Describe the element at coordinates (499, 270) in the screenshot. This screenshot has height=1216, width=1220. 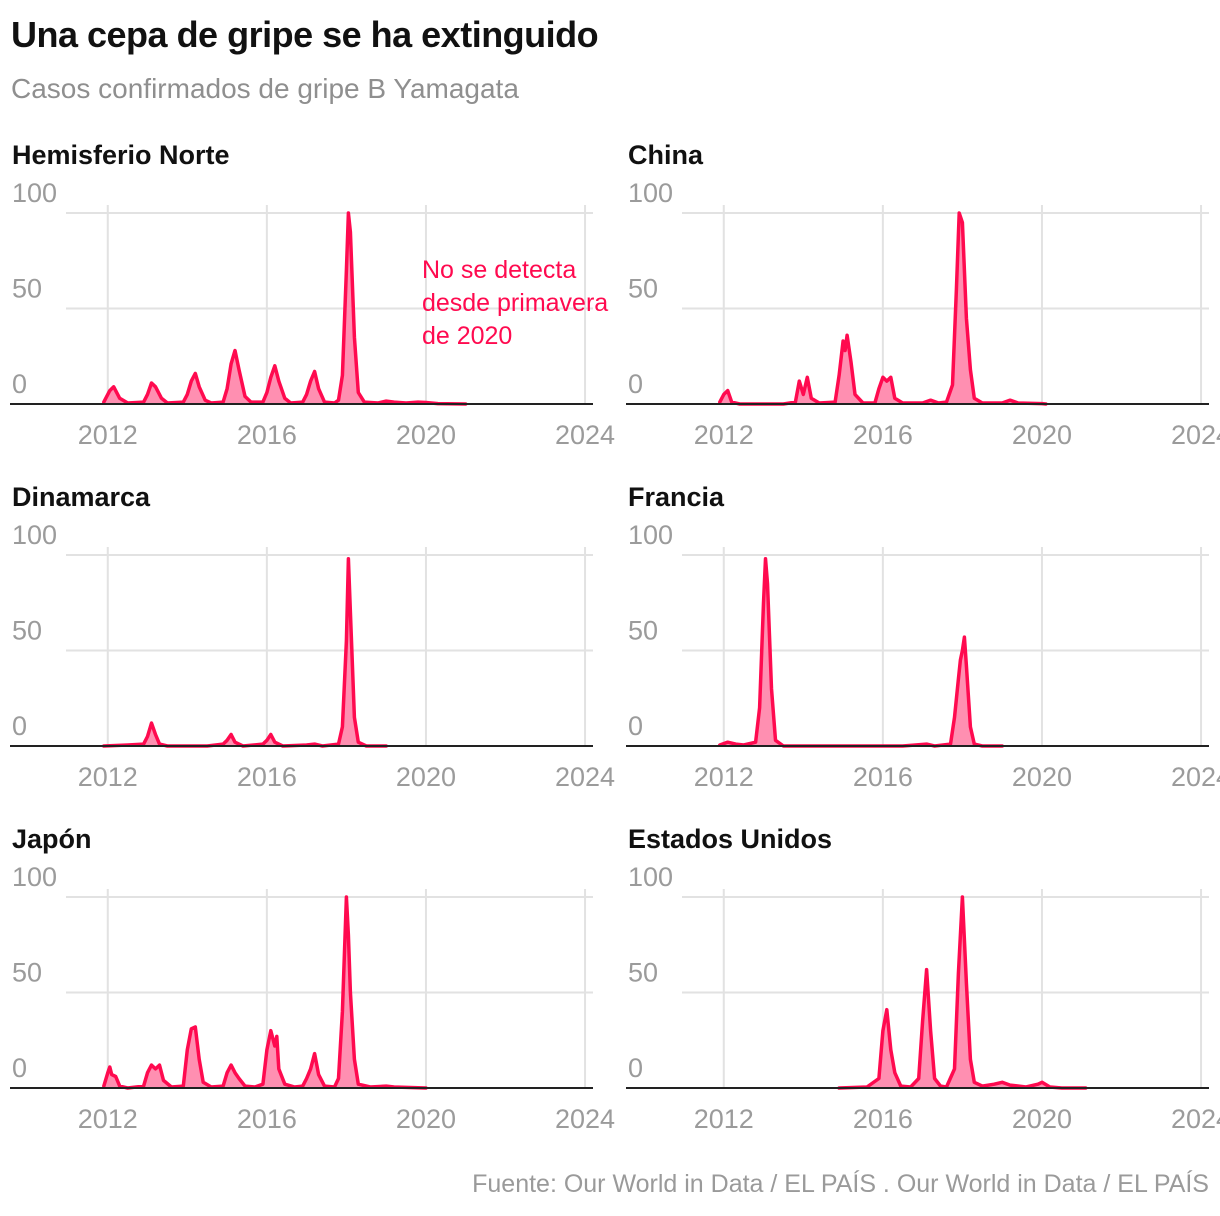
I see `annotation-text: No se detecta` at that location.